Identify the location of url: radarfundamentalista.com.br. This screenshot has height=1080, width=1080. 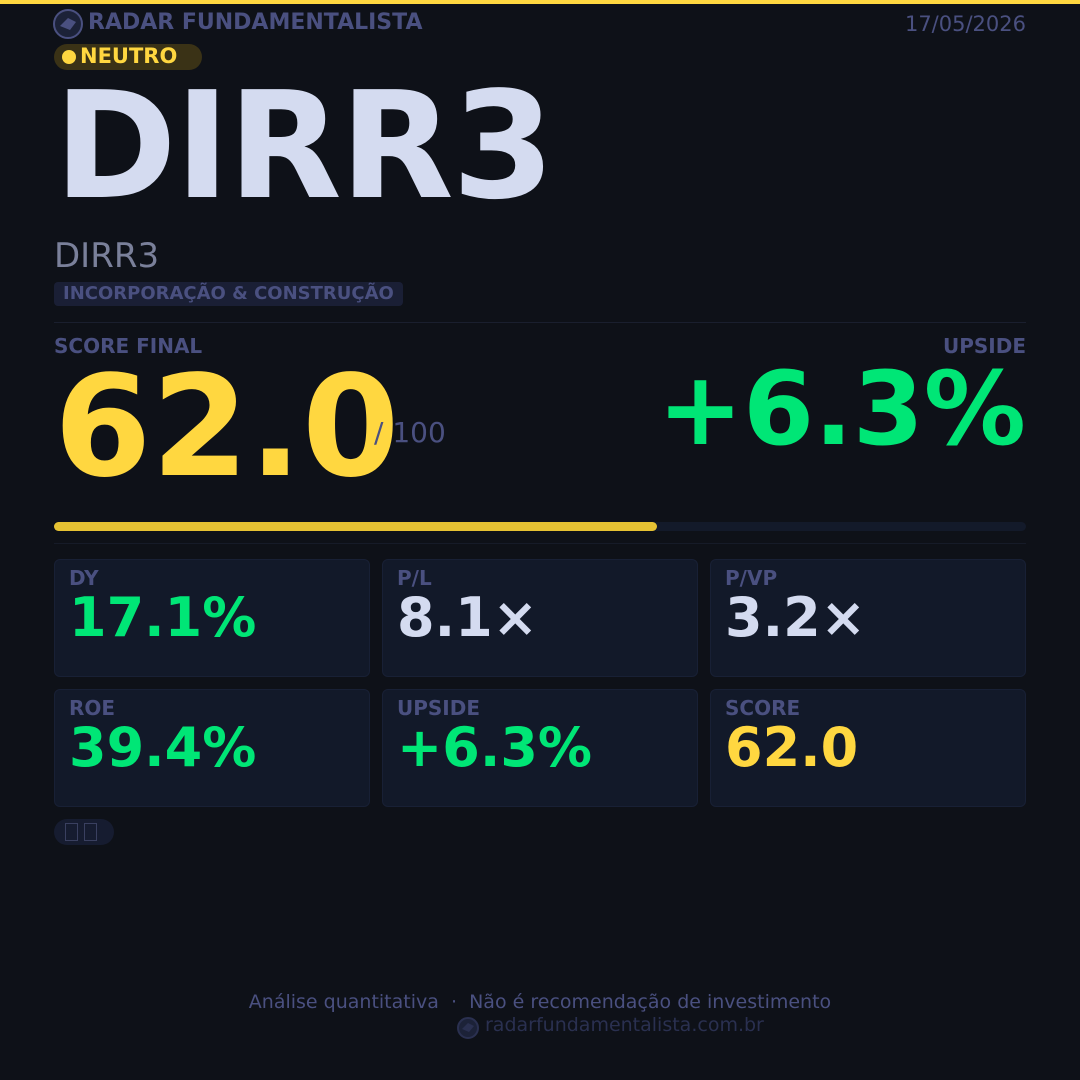
(624, 1025).